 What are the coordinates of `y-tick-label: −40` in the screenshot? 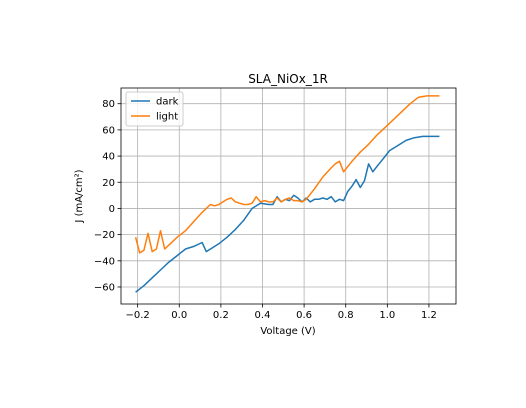 It's located at (104, 261).